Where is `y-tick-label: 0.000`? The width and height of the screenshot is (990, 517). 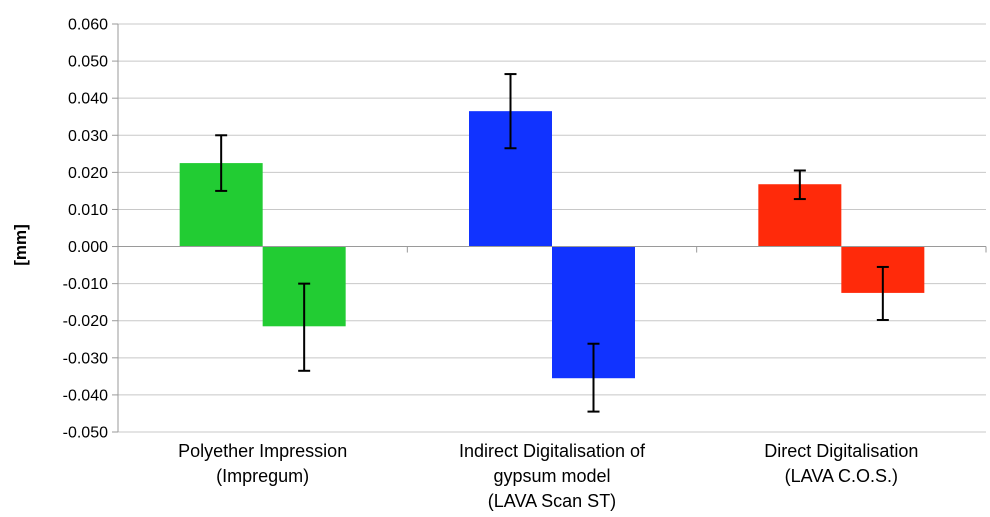
y-tick-label: 0.000 is located at coordinates (88, 247).